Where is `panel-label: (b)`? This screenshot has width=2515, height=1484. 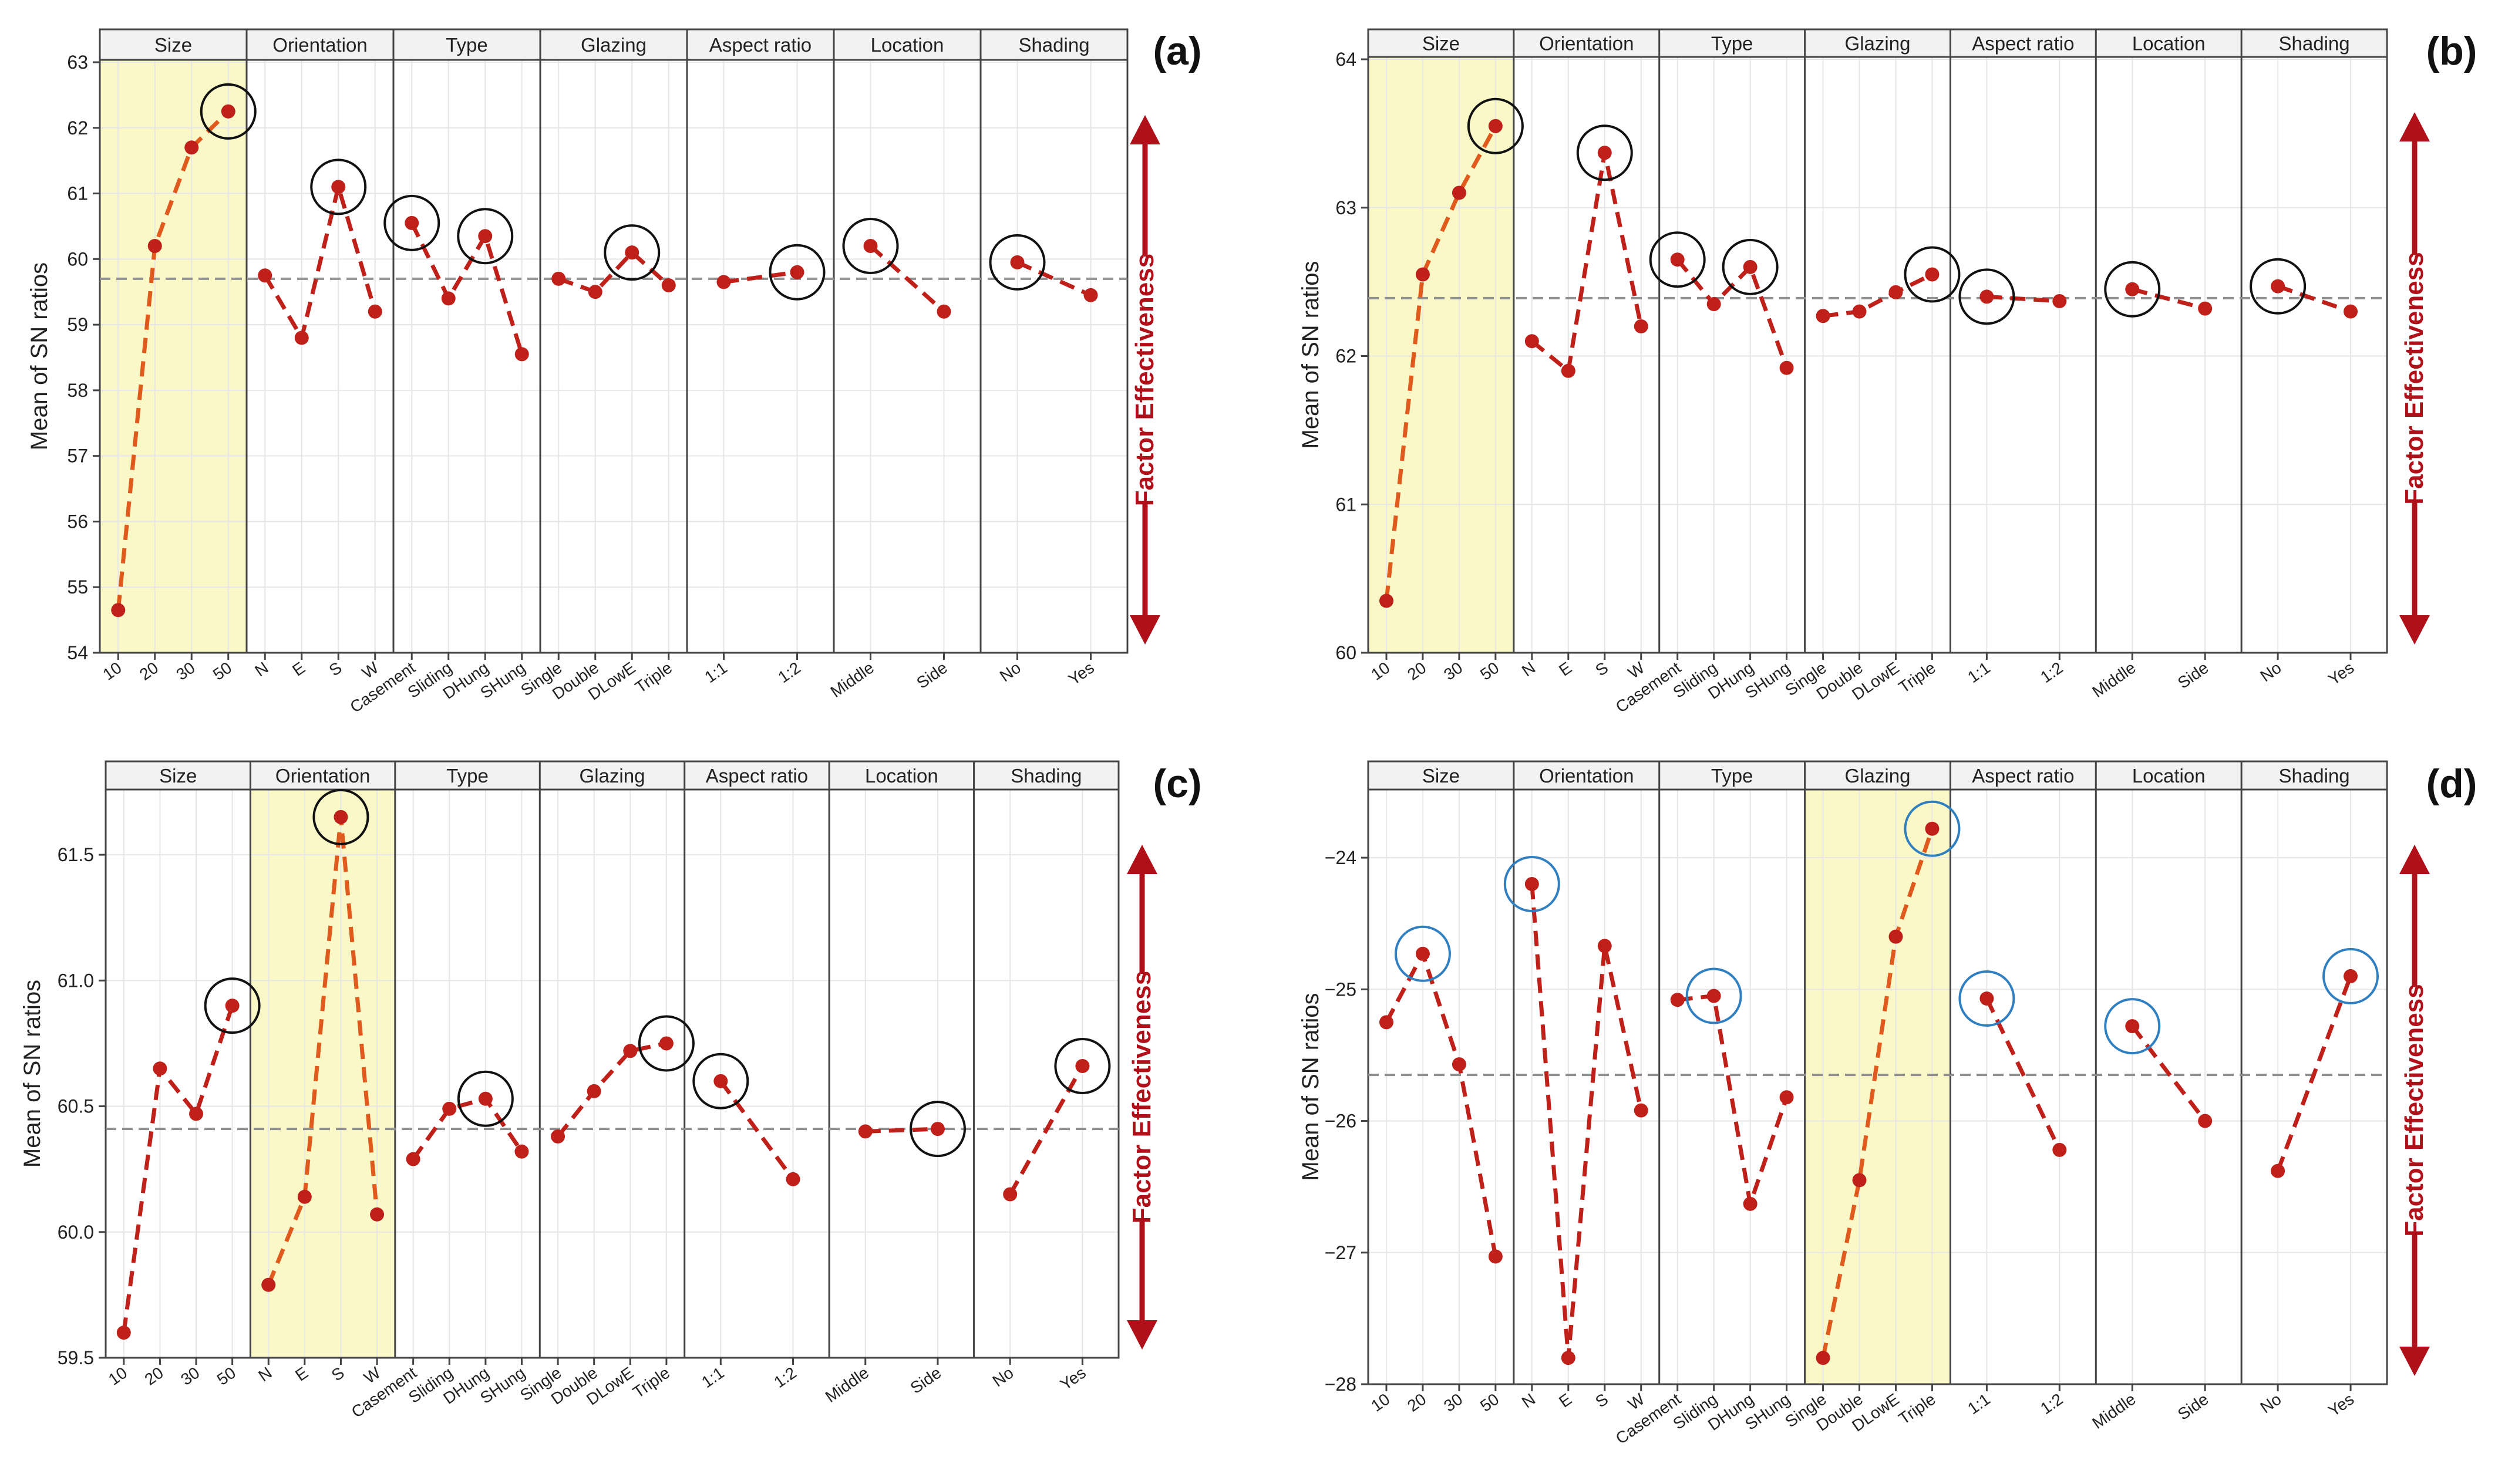 panel-label: (b) is located at coordinates (2451, 51).